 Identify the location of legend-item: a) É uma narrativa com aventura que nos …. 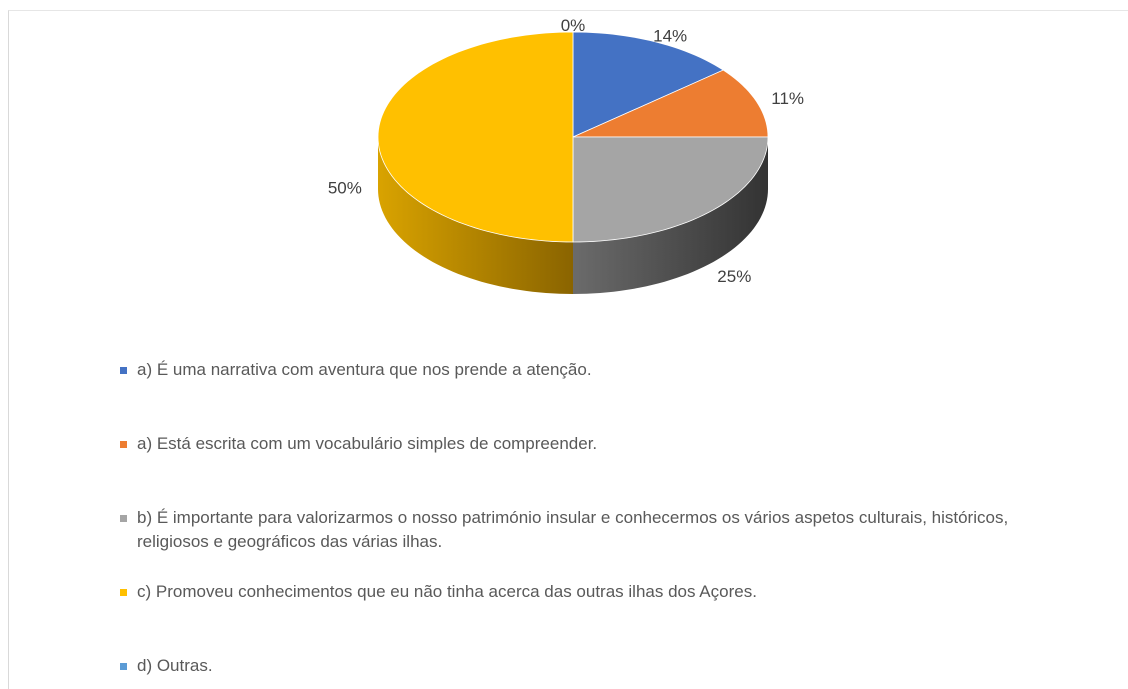
(578, 370).